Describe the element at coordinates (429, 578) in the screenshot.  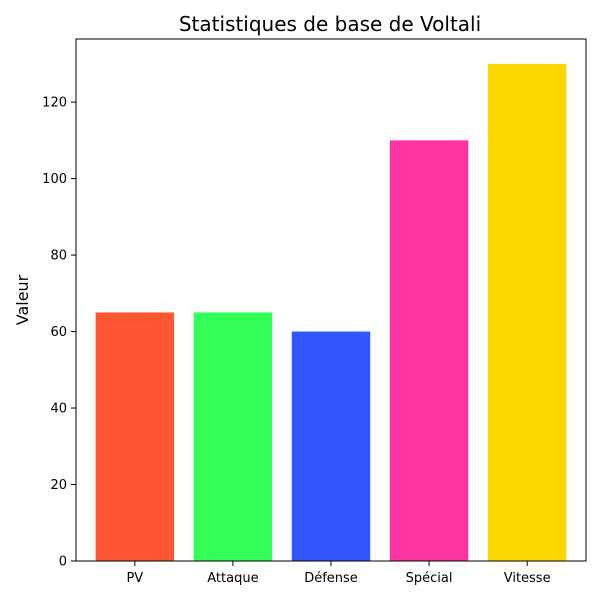
I see `x-tick-label: Spécial` at that location.